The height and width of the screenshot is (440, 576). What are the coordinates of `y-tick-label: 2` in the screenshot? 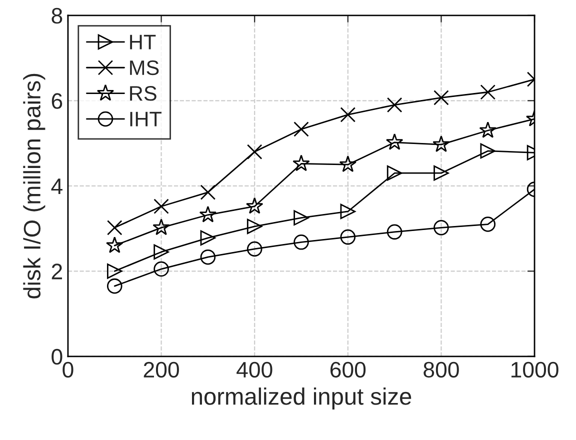 It's located at (57, 272).